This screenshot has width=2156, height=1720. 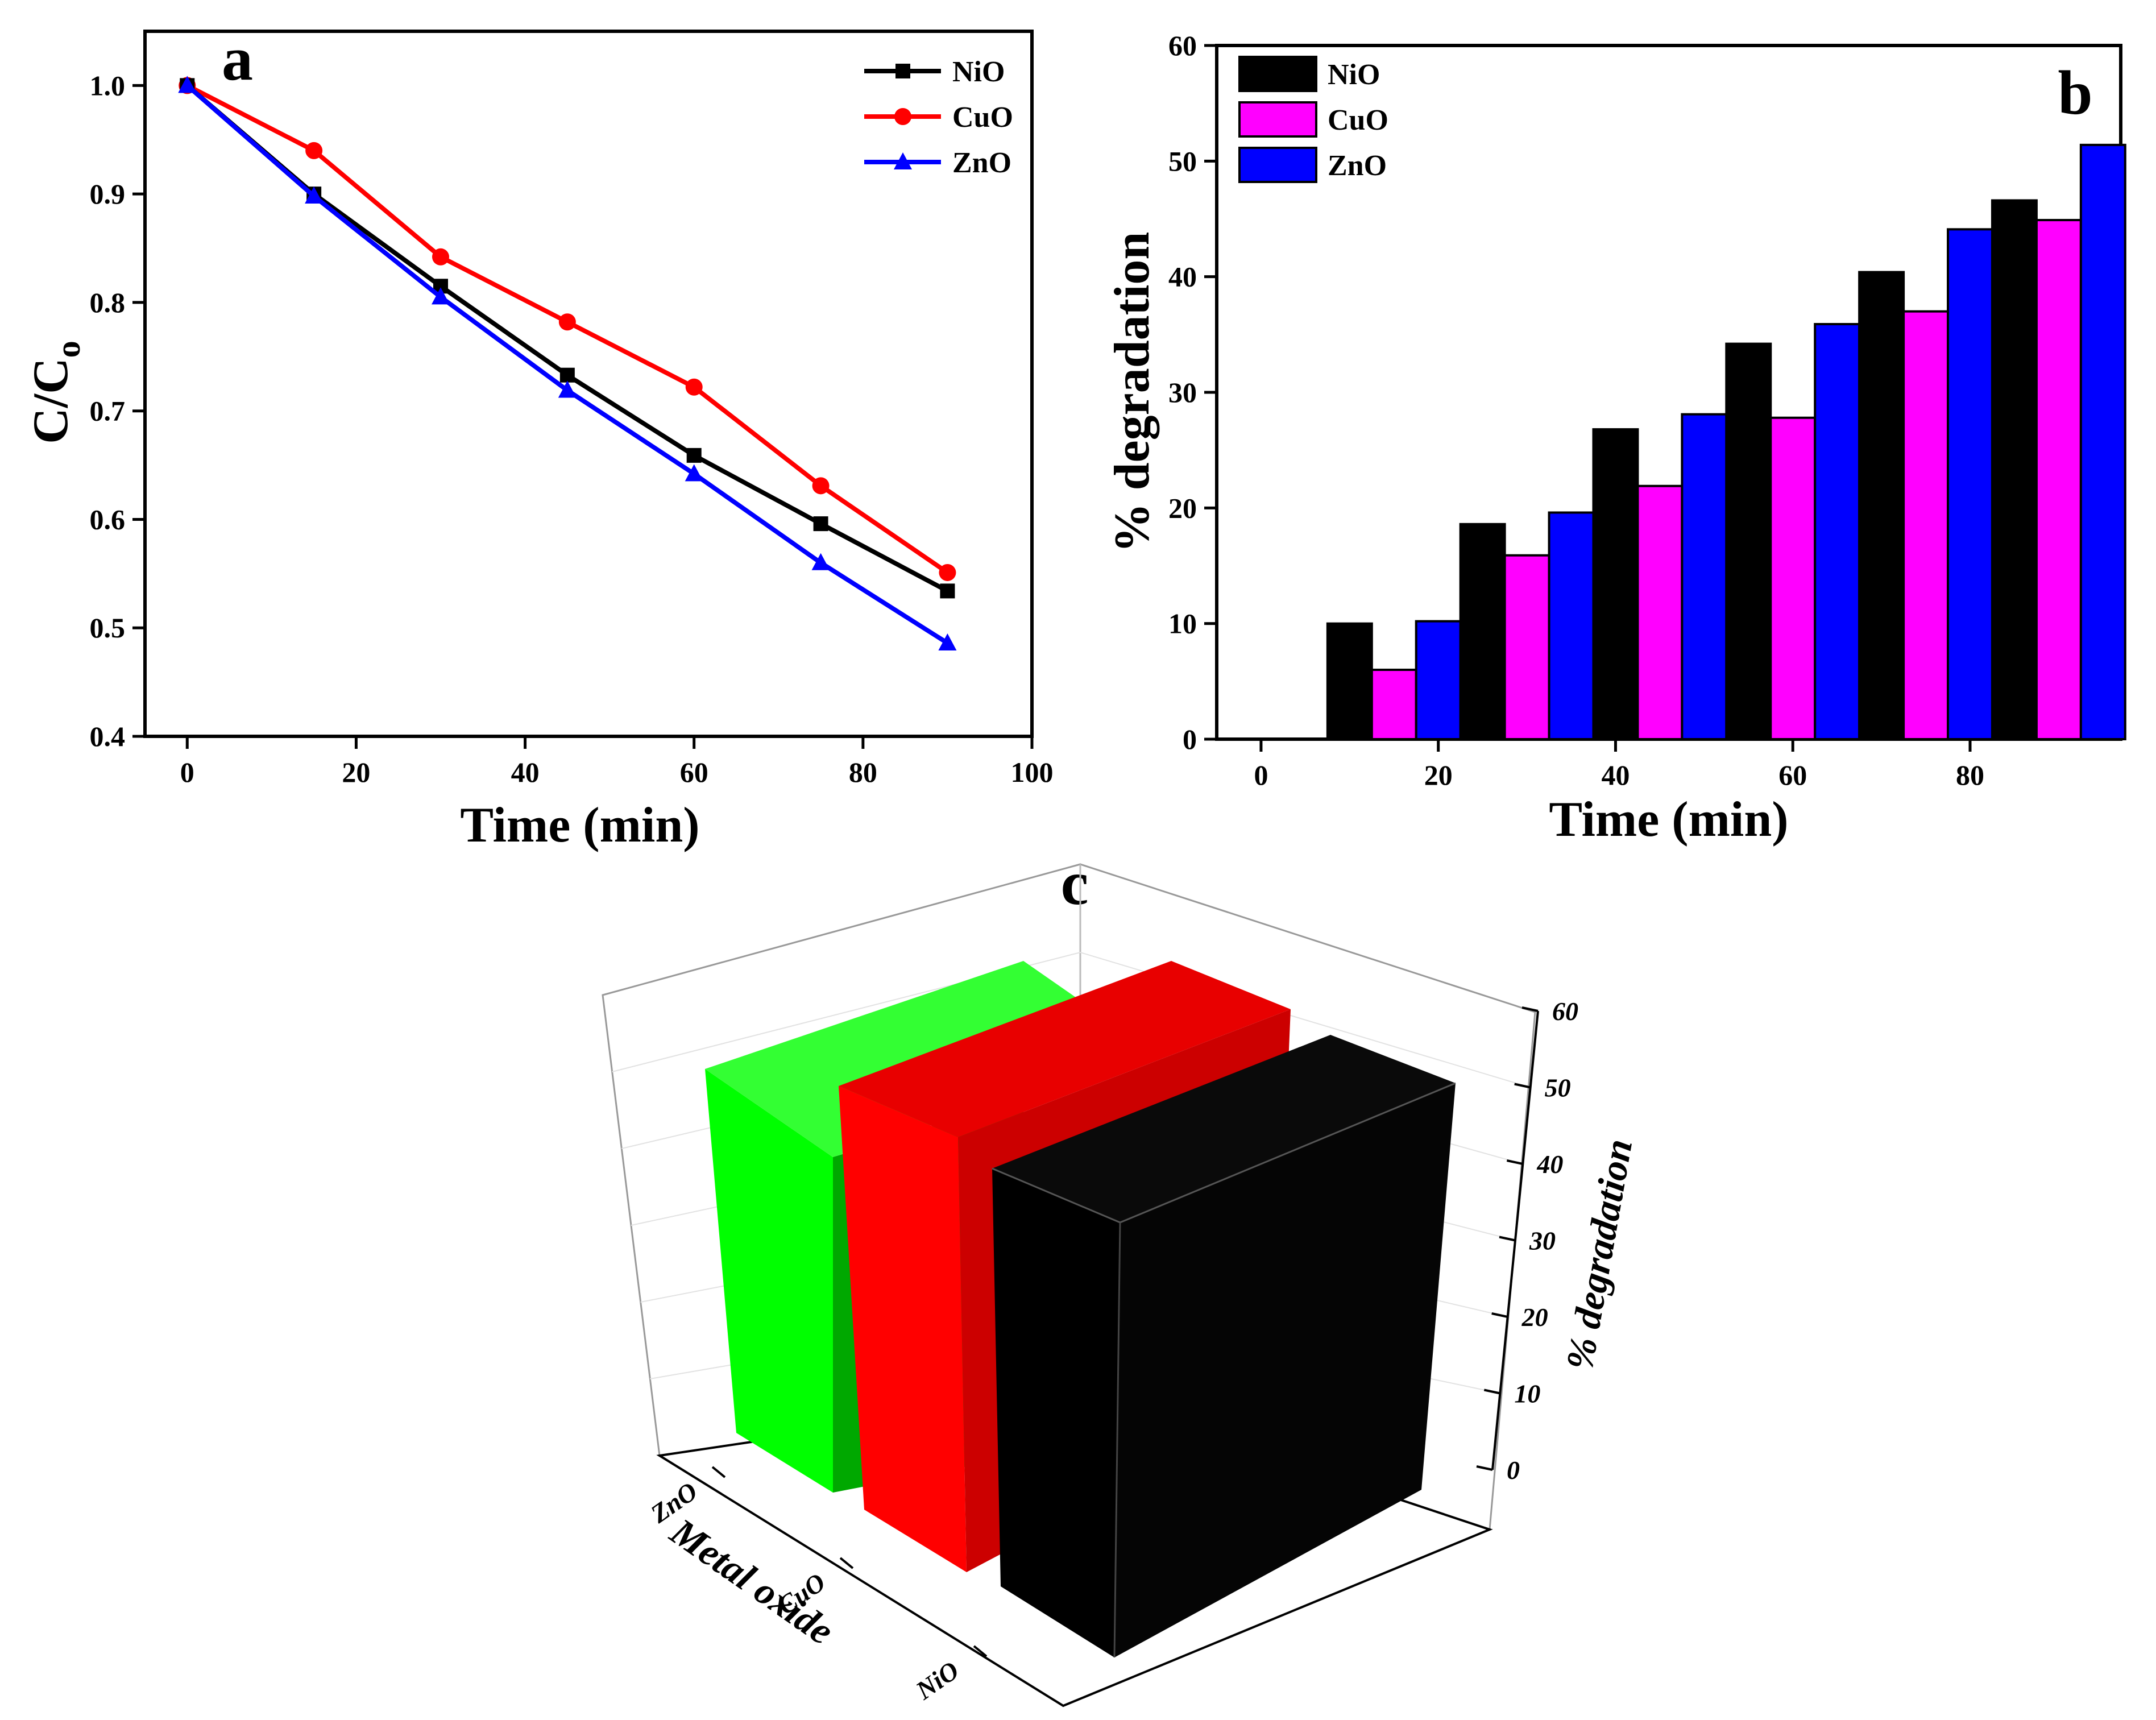 What do you see at coordinates (1970, 775) in the screenshot?
I see `panel-b-x-tick-label: 80` at bounding box center [1970, 775].